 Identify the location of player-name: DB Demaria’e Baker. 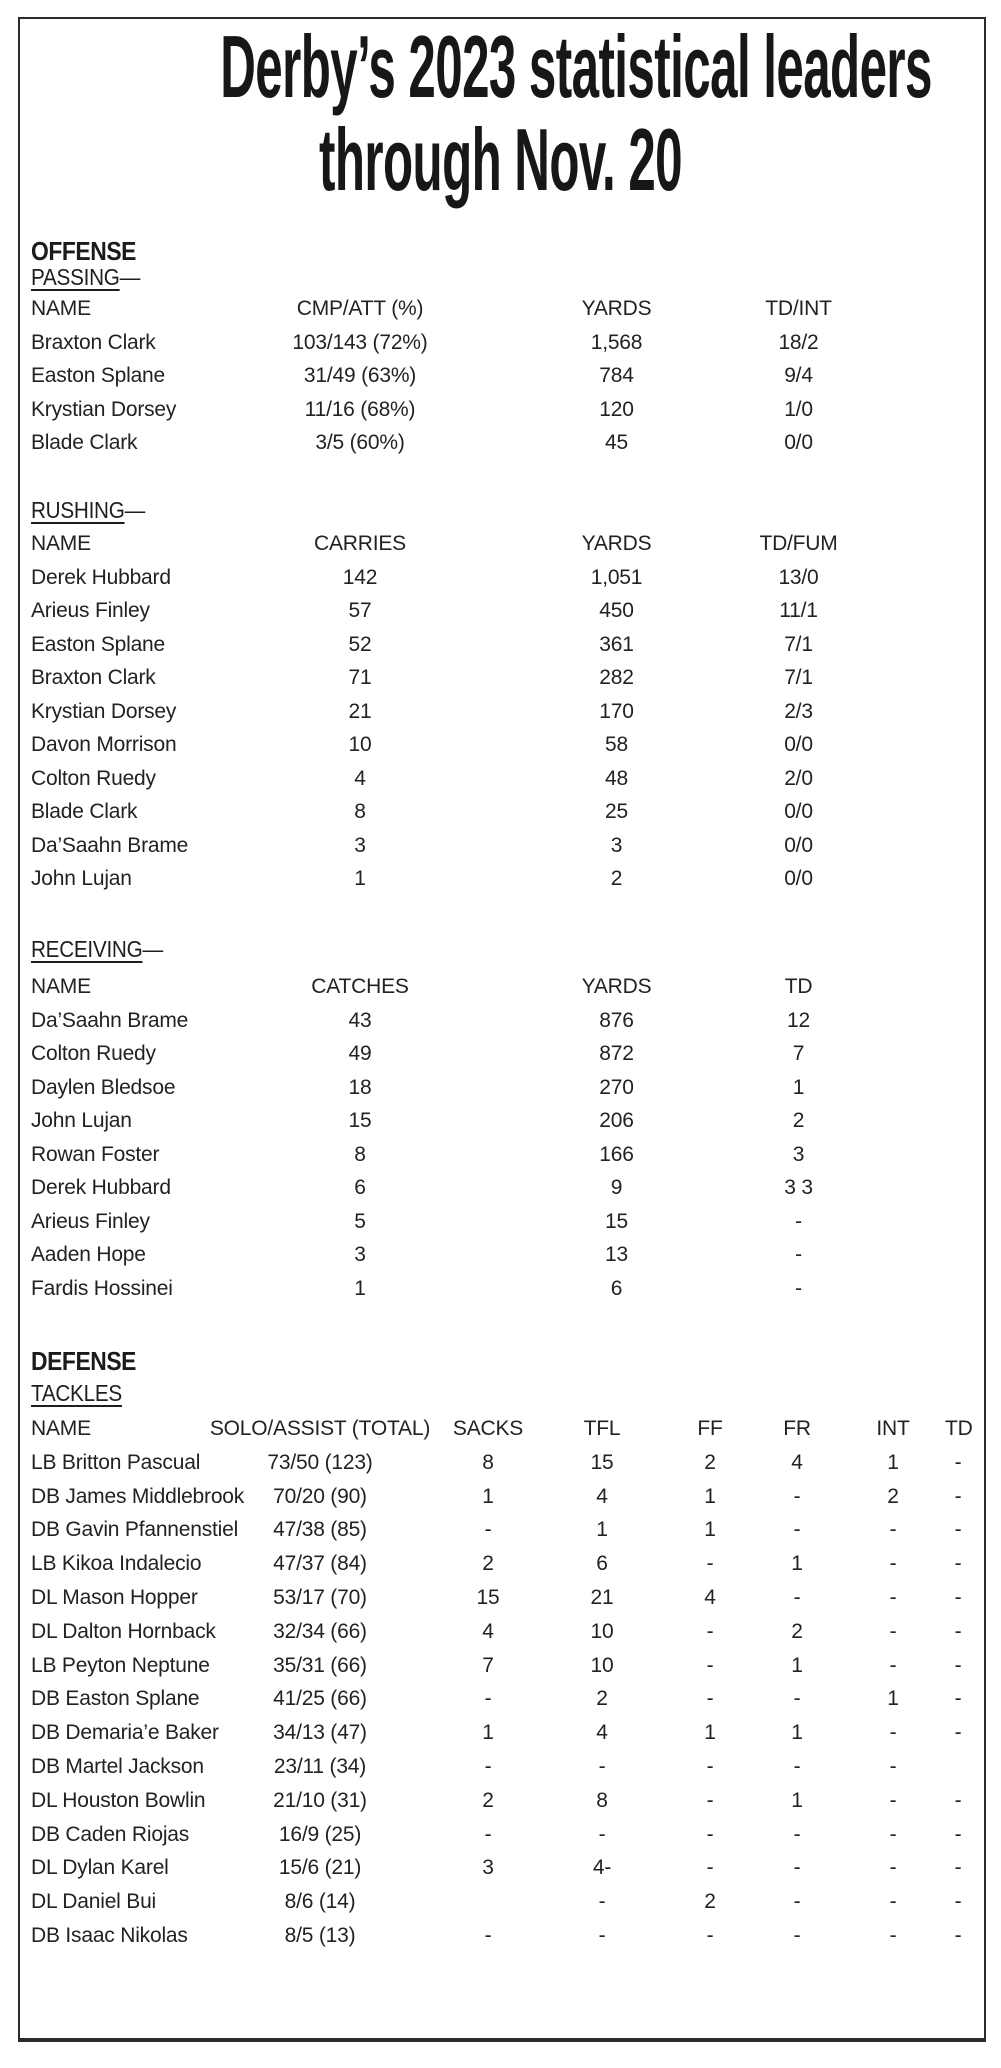
(125, 1733).